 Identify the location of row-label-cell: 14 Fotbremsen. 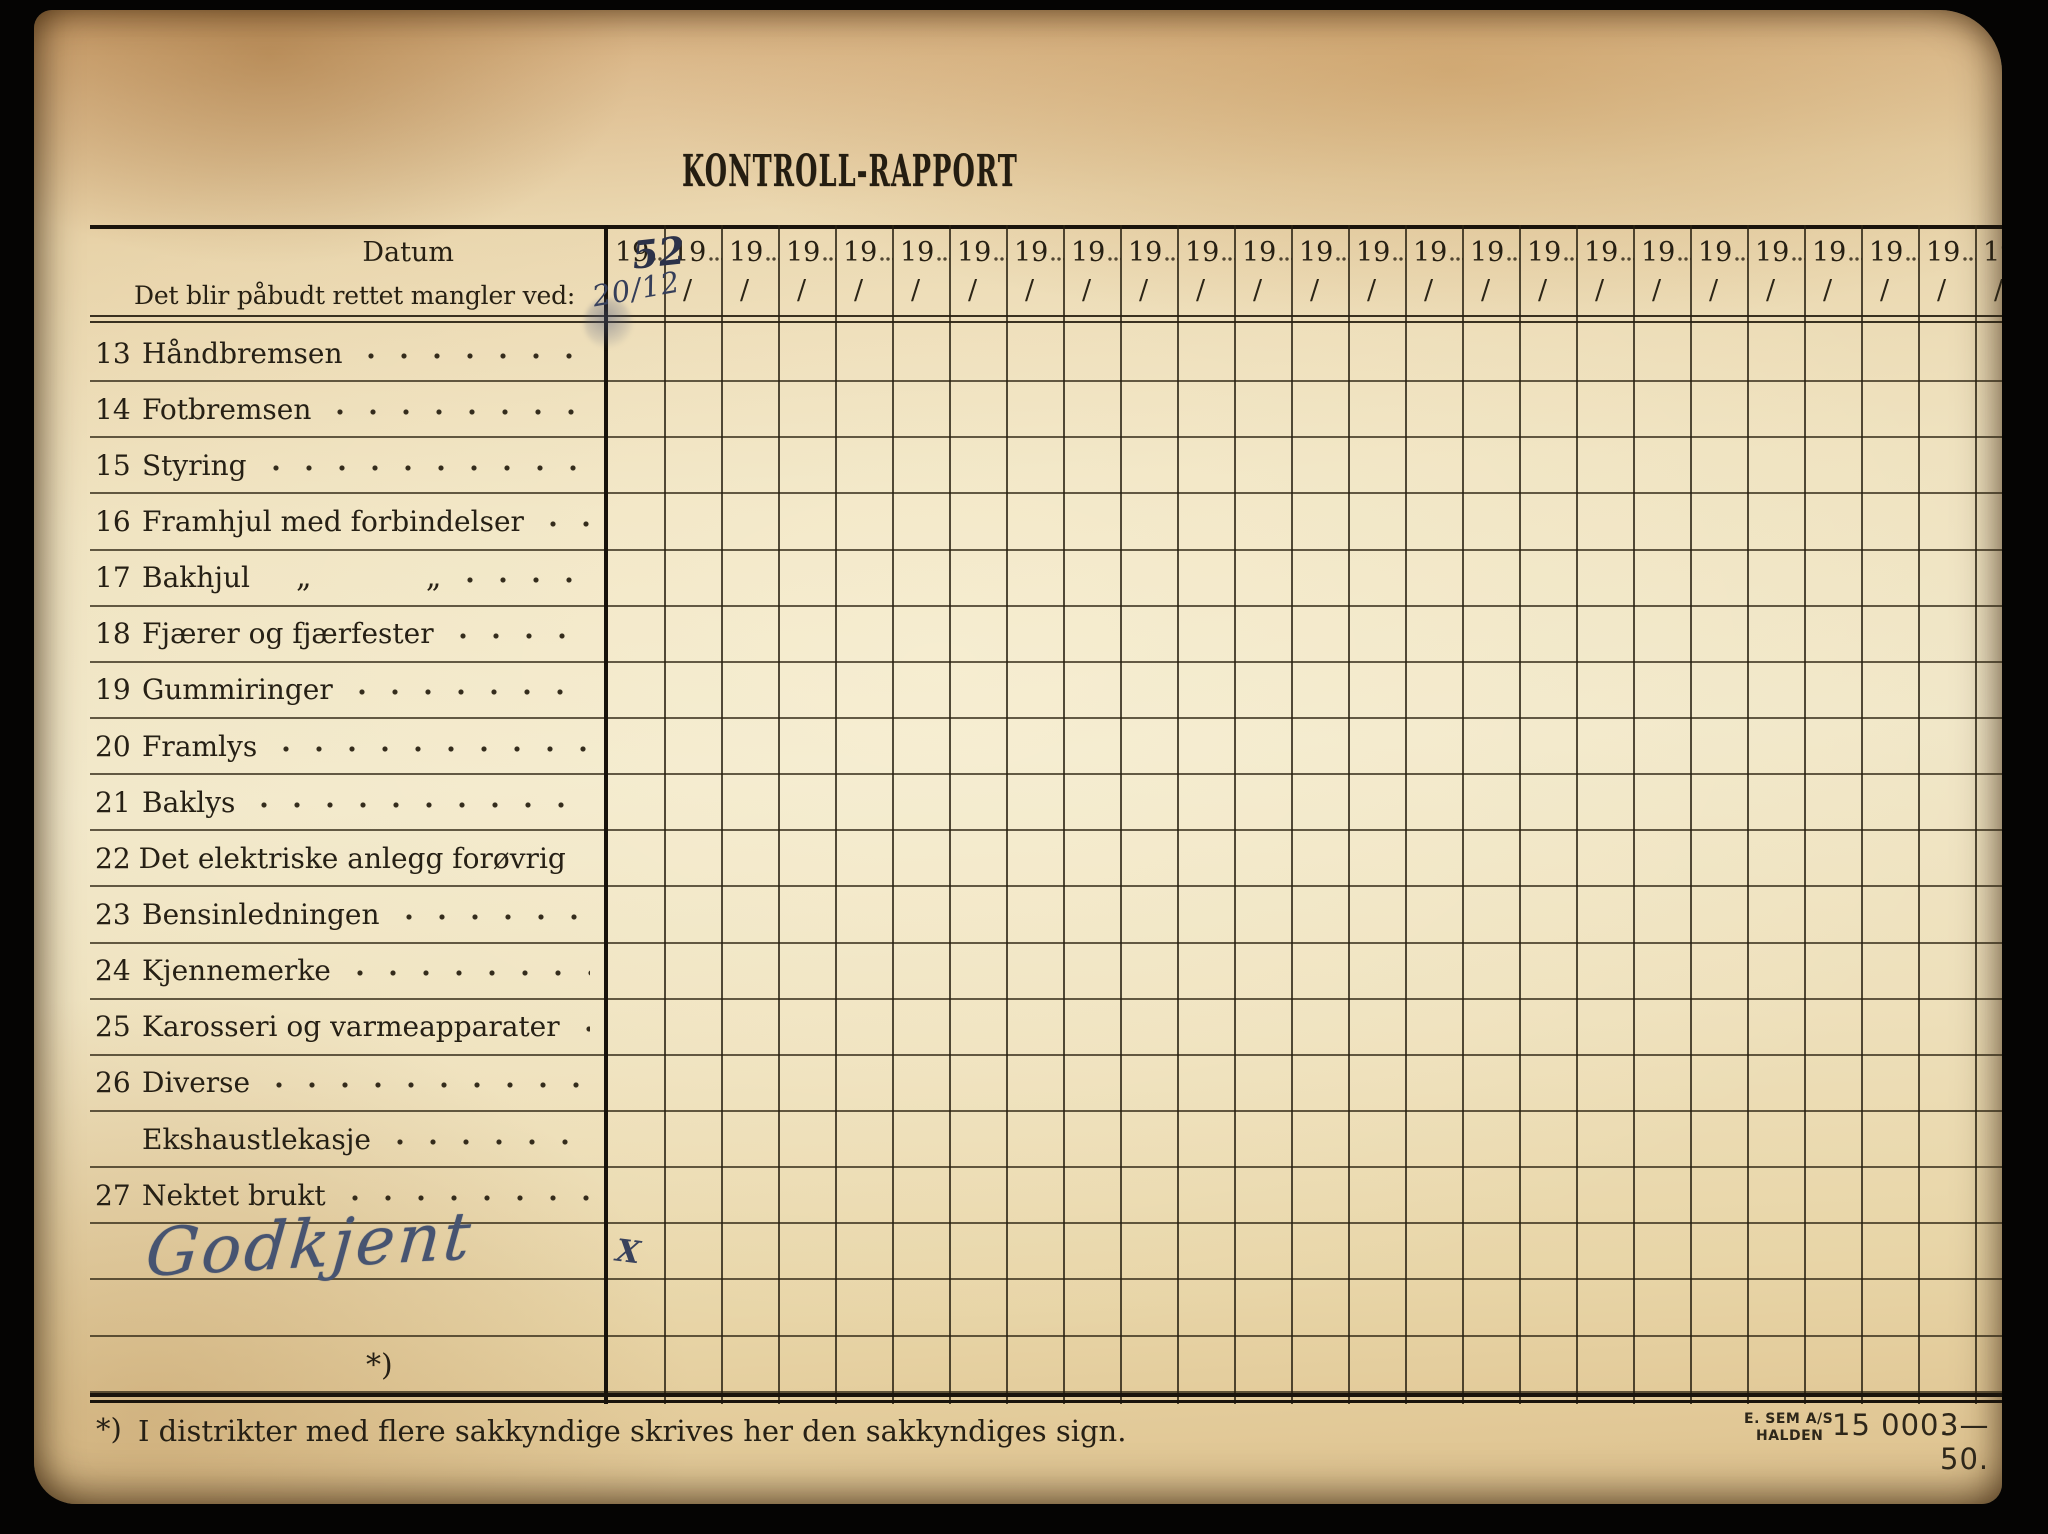
(347, 409).